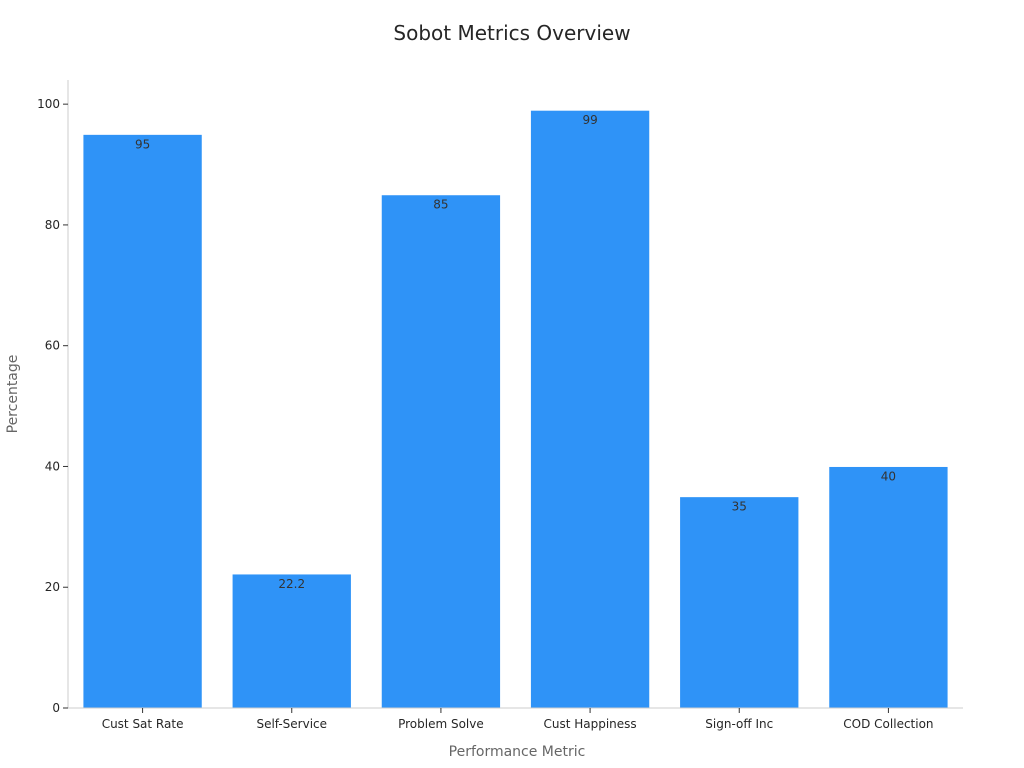  I want to click on y-tick-label: 40, so click(52, 466).